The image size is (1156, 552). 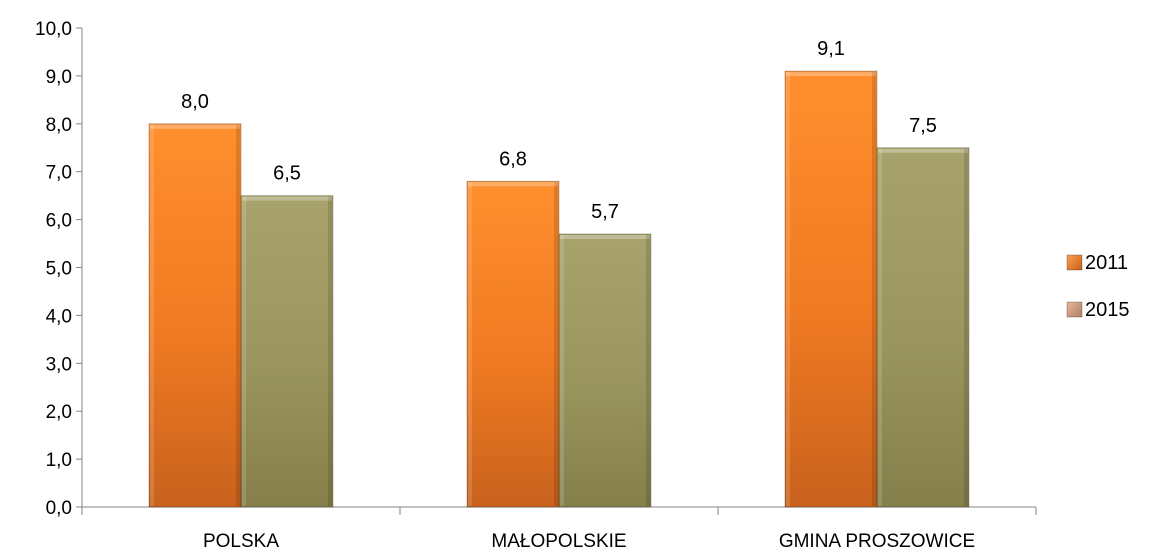 What do you see at coordinates (1098, 286) in the screenshot?
I see `legend: 2011 2015` at bounding box center [1098, 286].